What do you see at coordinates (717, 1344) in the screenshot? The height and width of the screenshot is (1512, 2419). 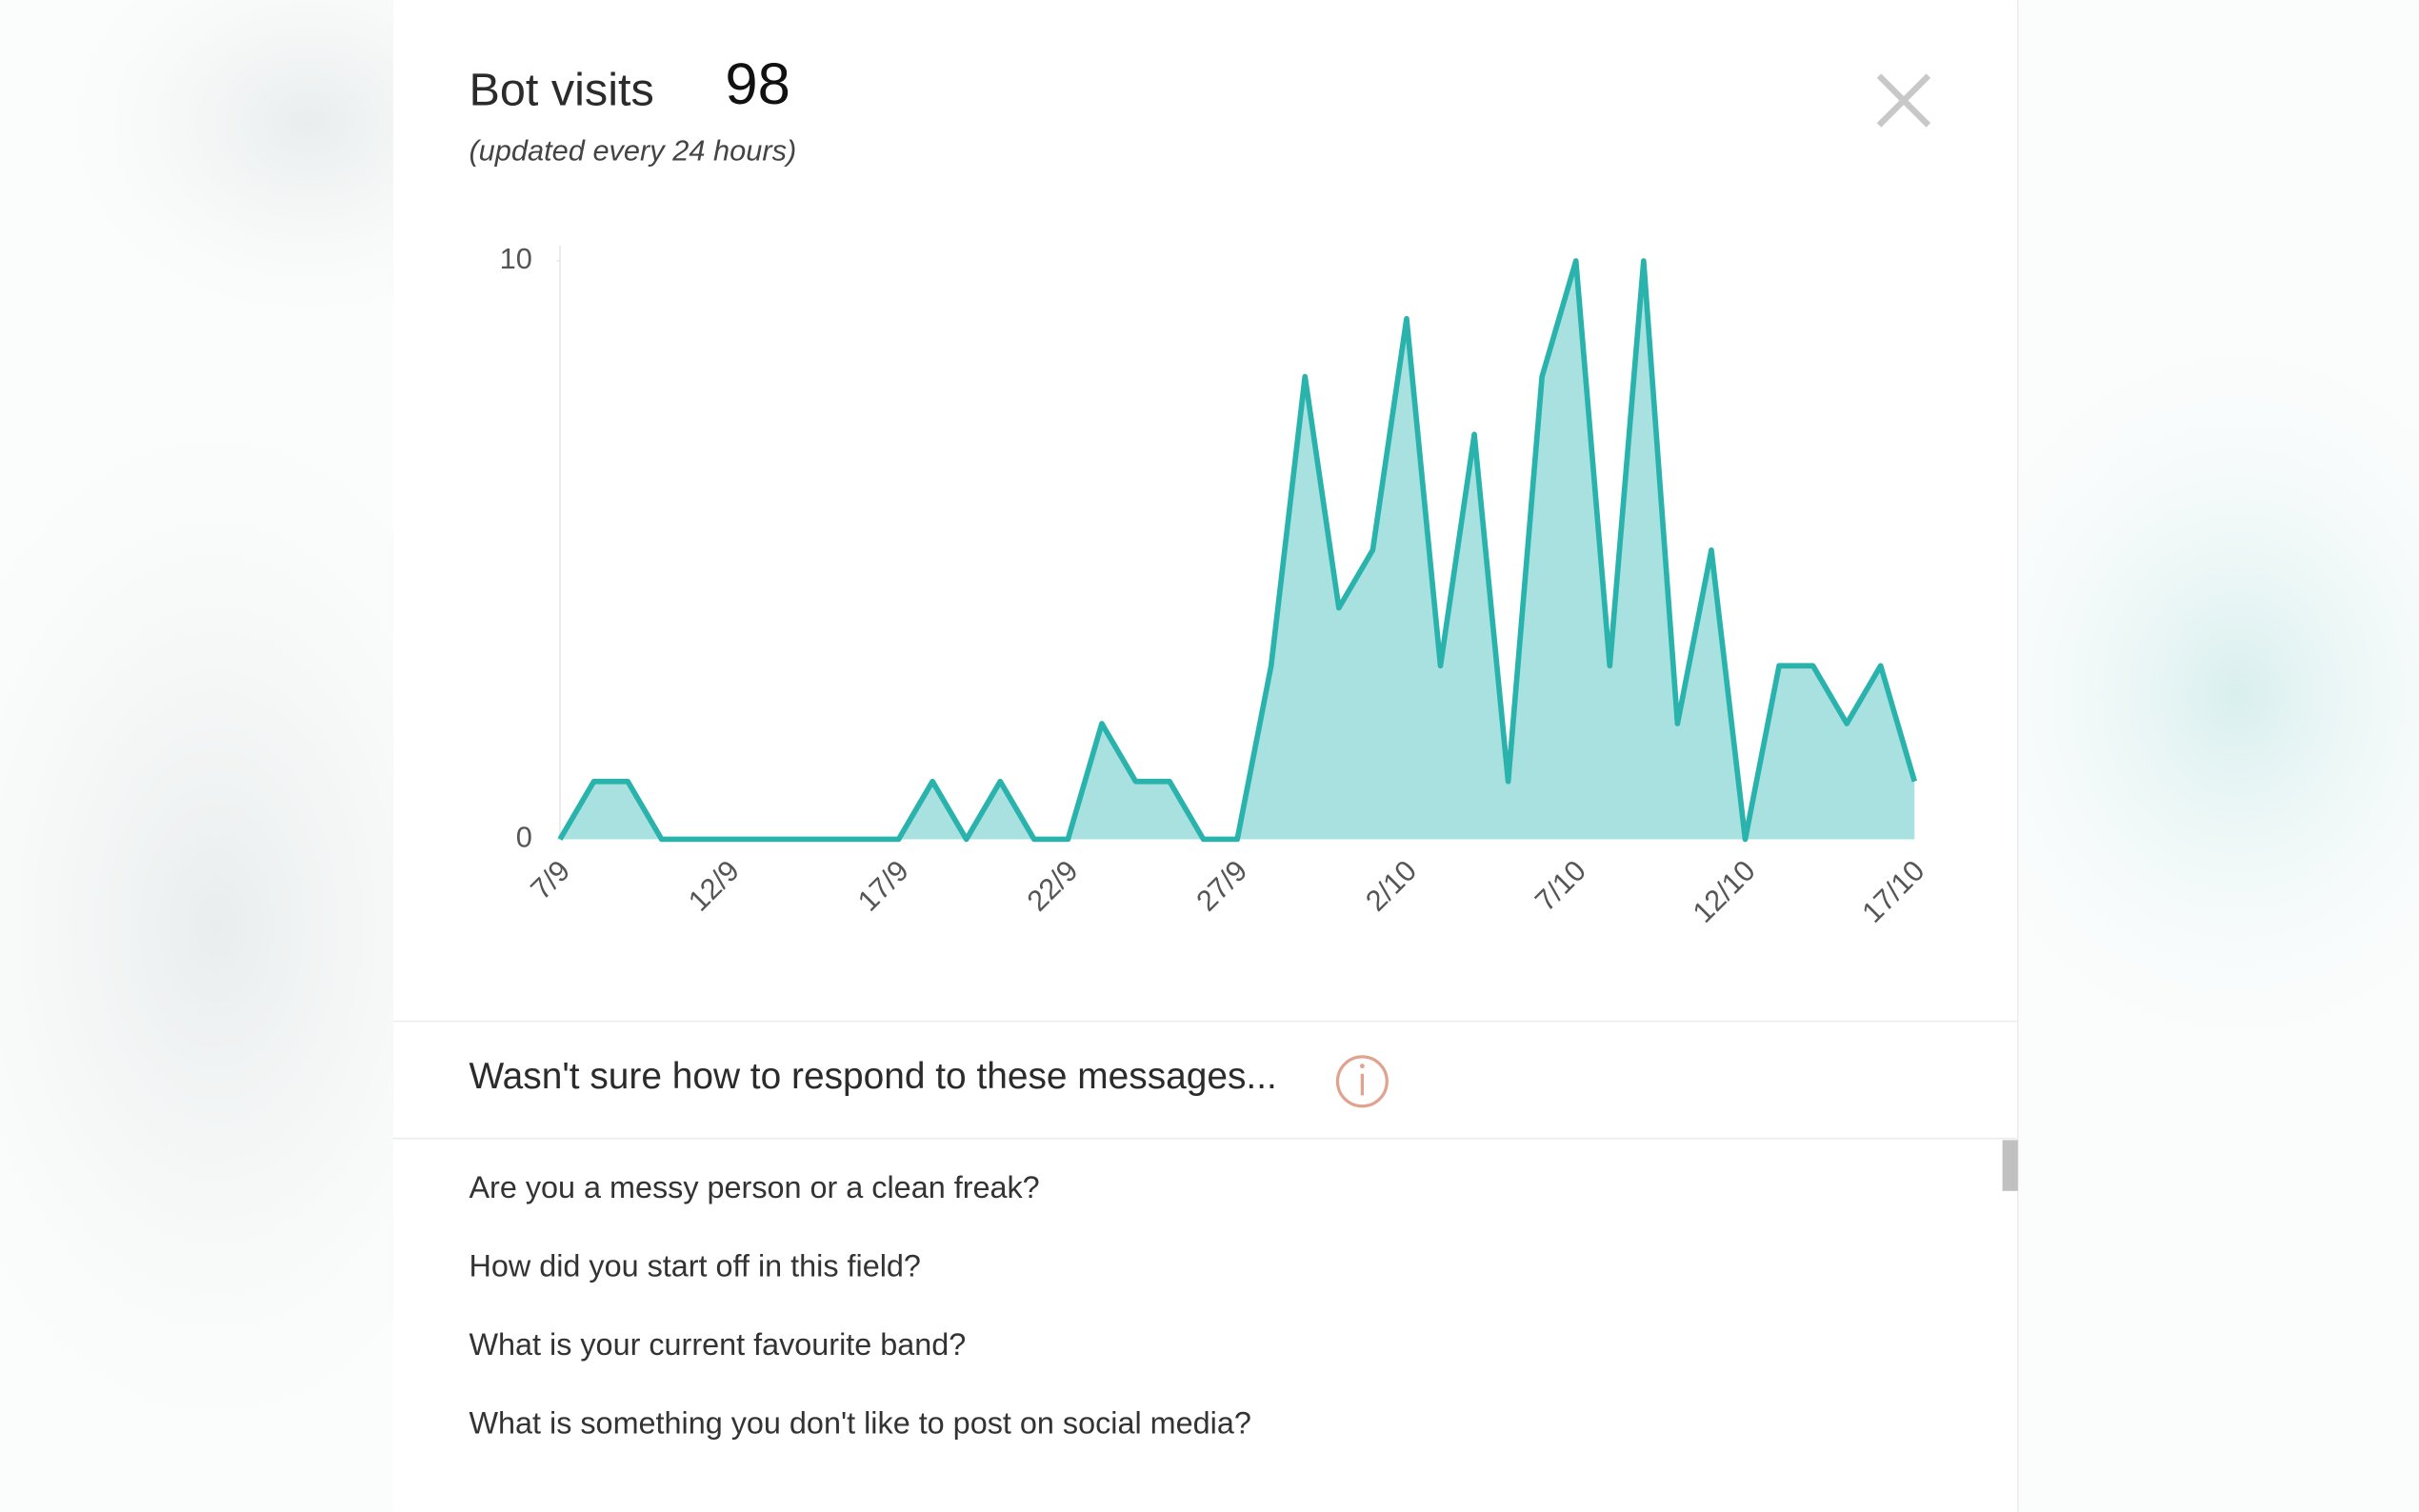 I see `message-item: What is your current favourite band?` at bounding box center [717, 1344].